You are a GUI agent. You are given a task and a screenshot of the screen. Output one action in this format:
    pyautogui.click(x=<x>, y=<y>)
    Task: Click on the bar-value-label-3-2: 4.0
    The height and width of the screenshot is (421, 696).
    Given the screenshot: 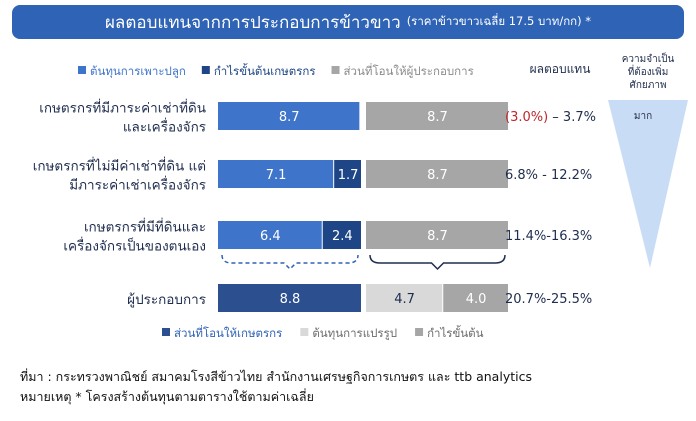 What is the action you would take?
    pyautogui.click(x=476, y=299)
    